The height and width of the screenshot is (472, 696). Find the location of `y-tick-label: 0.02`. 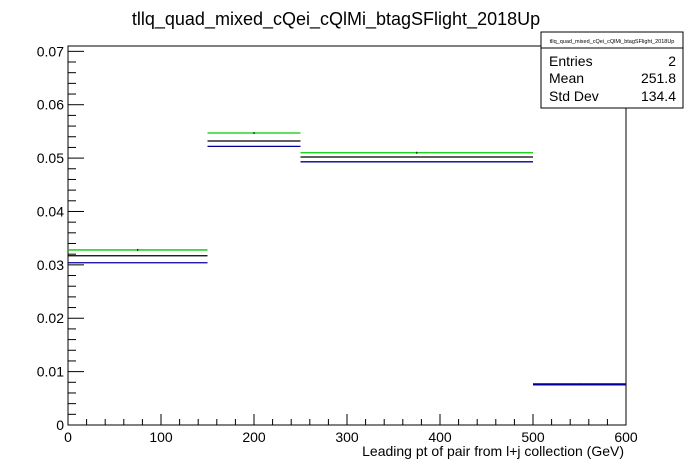

y-tick-label: 0.02 is located at coordinates (50, 318).